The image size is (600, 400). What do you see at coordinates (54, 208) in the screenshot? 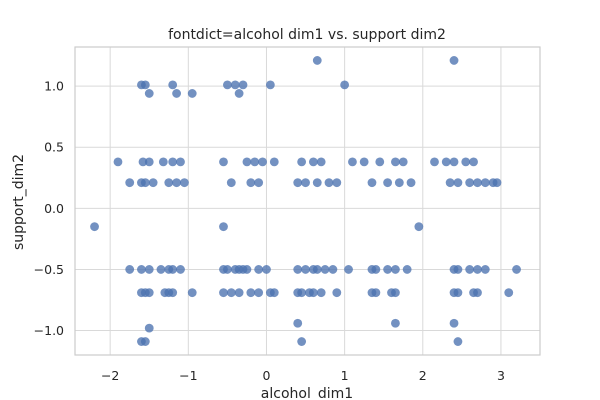
I see `y-tick-label: 0.0` at bounding box center [54, 208].